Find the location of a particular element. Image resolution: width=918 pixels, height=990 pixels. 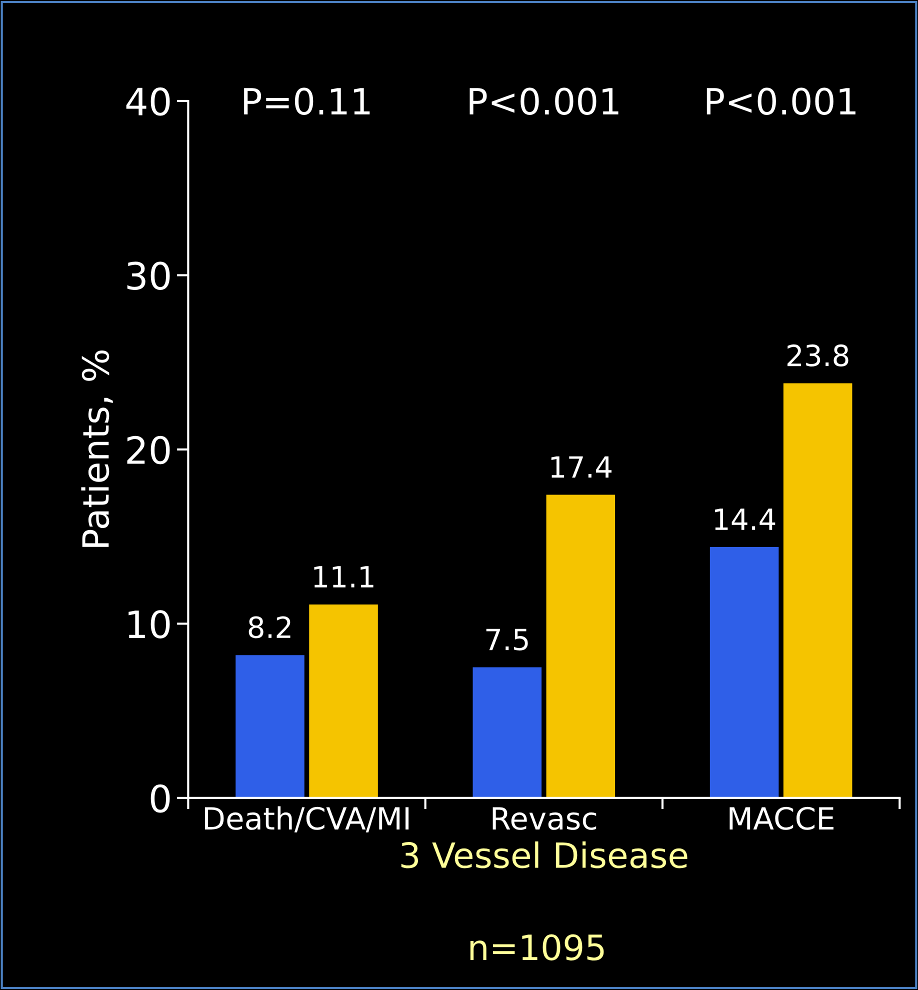

y-tick-label: 0 is located at coordinates (160, 798).